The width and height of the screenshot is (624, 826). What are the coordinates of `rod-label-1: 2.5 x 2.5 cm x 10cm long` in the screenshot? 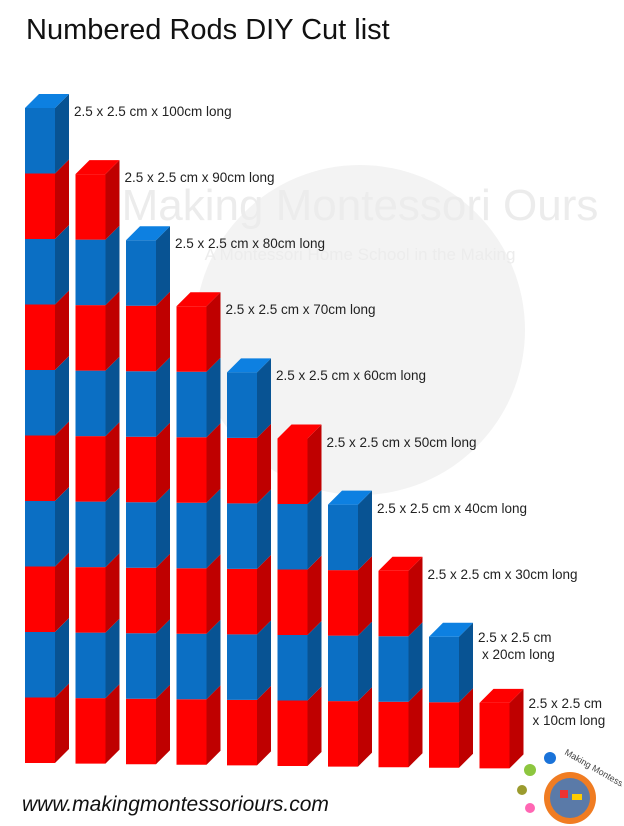 It's located at (567, 712).